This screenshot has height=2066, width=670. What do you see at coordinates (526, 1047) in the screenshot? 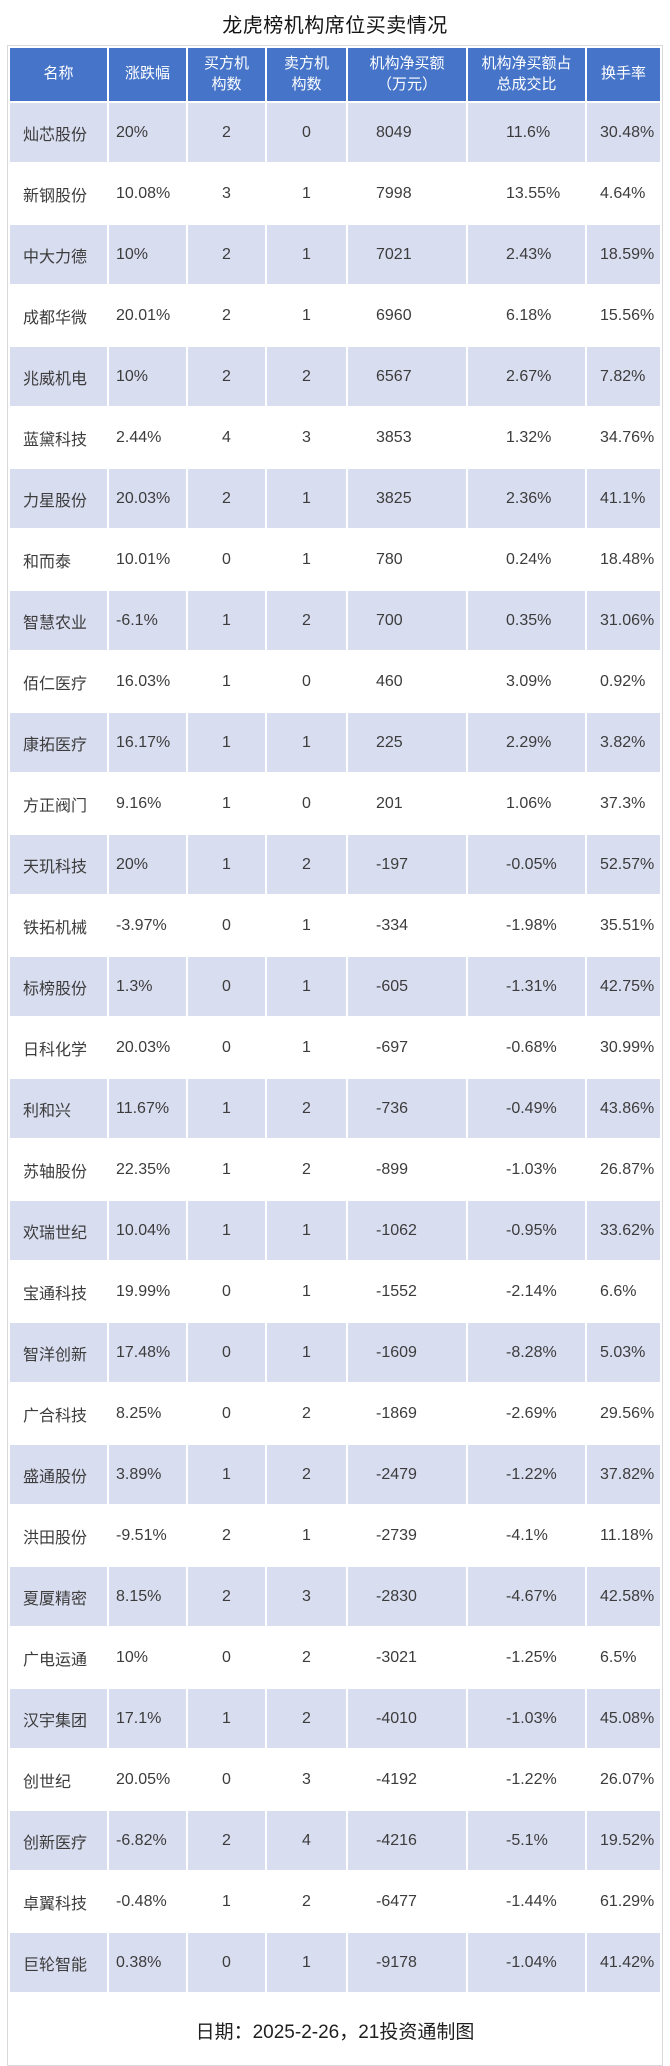
I see `cell-net-buy-ratio: -0.68%` at bounding box center [526, 1047].